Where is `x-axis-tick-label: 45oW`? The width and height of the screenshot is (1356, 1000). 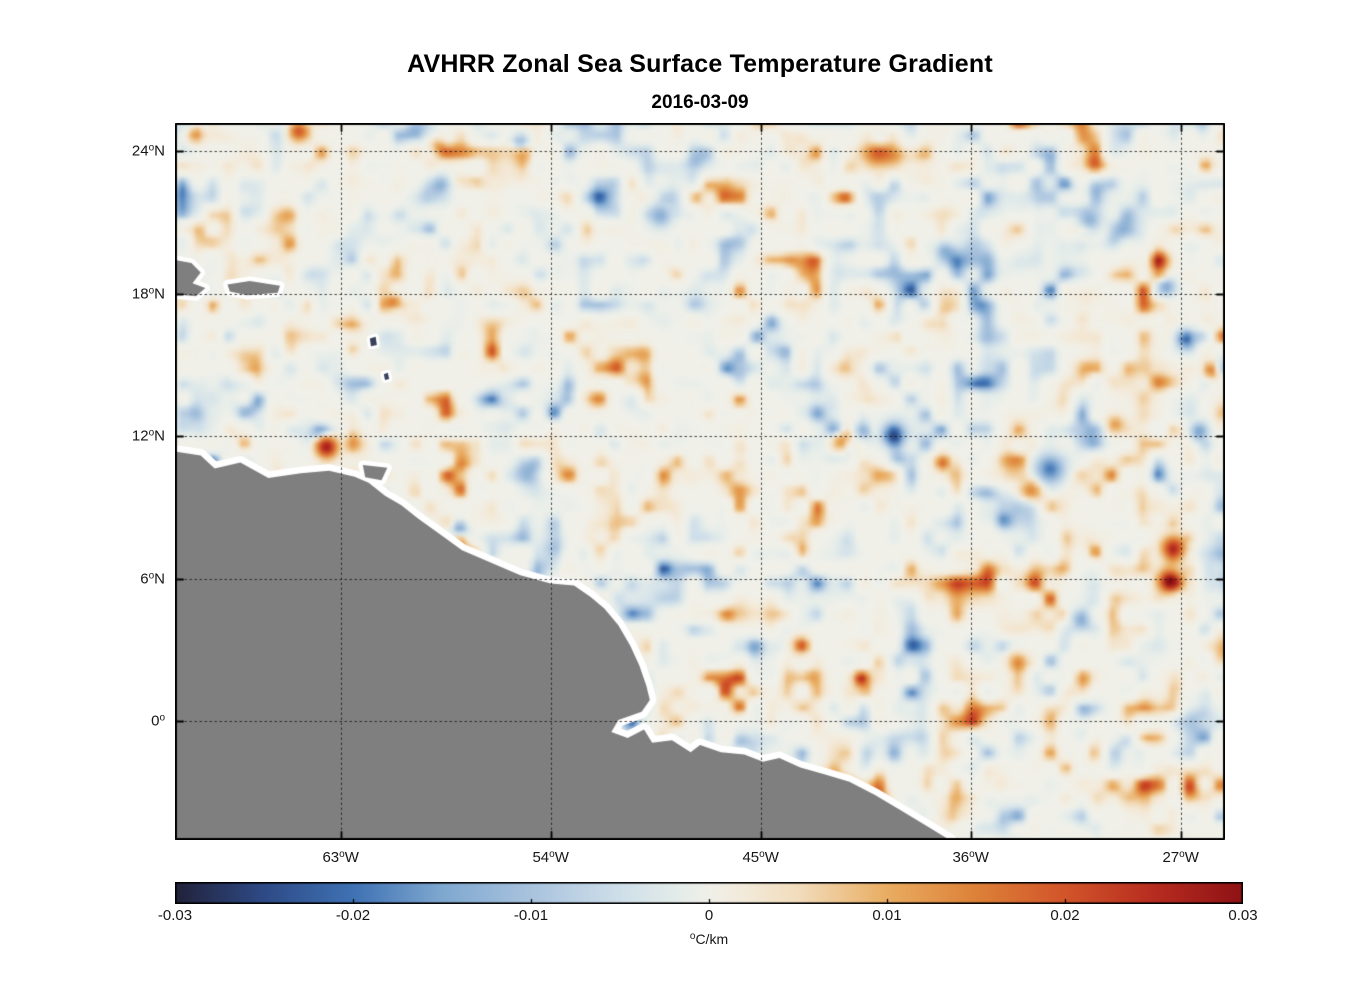 x-axis-tick-label: 45oW is located at coordinates (760, 857).